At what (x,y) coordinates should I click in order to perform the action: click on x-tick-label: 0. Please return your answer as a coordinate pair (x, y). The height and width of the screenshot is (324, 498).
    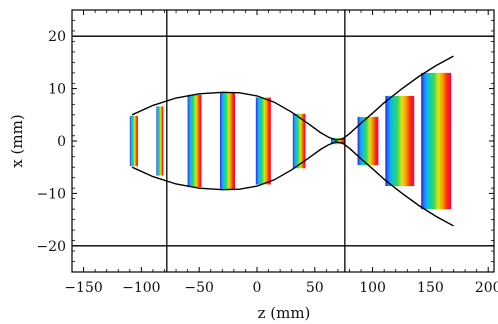
    Looking at the image, I should click on (257, 288).